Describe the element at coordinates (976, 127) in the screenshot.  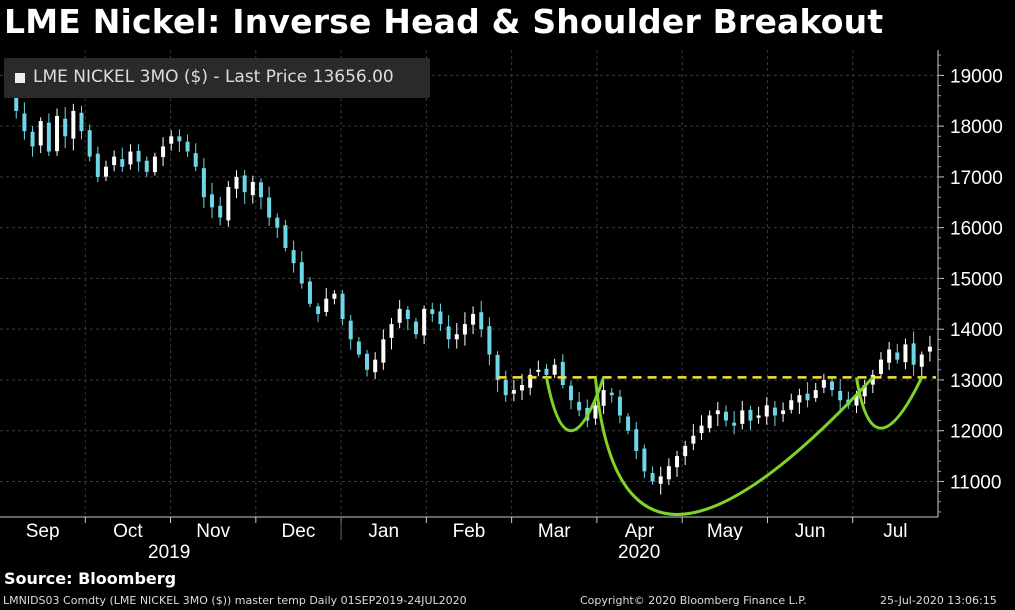
I see `y-tick-label: 18000` at that location.